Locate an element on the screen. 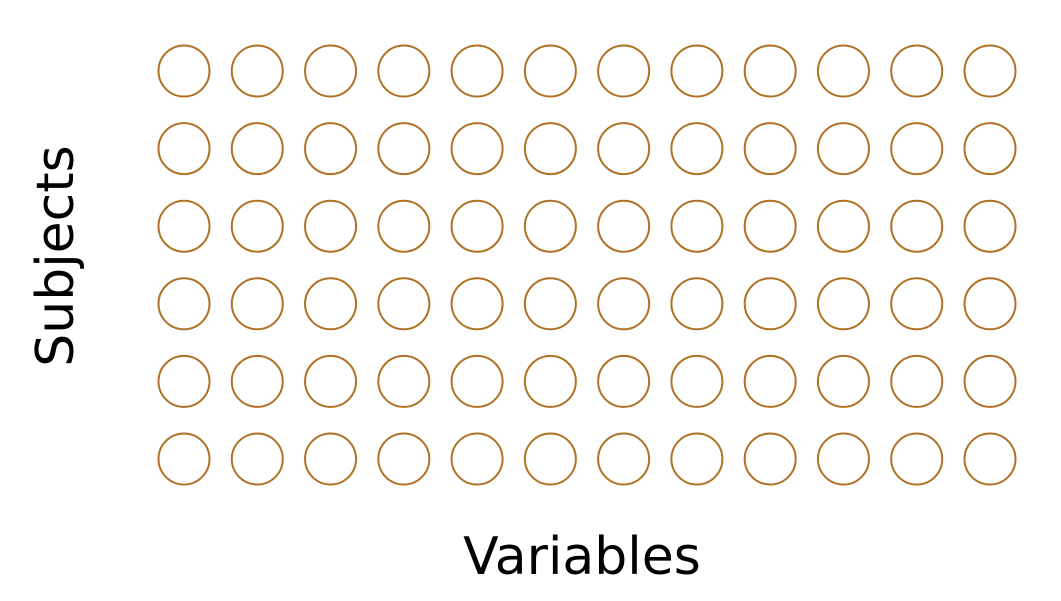 This screenshot has width=1061, height=601. grid-circle-r3-c10 is located at coordinates (843, 226).